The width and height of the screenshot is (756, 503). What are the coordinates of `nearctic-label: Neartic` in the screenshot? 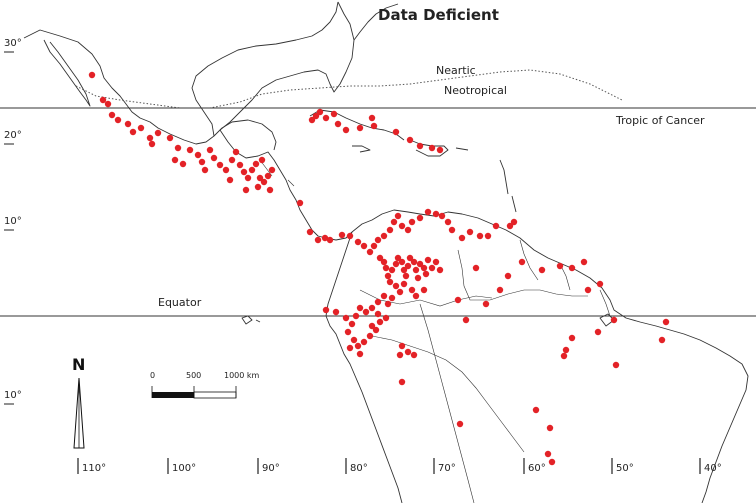 It's located at (456, 70).